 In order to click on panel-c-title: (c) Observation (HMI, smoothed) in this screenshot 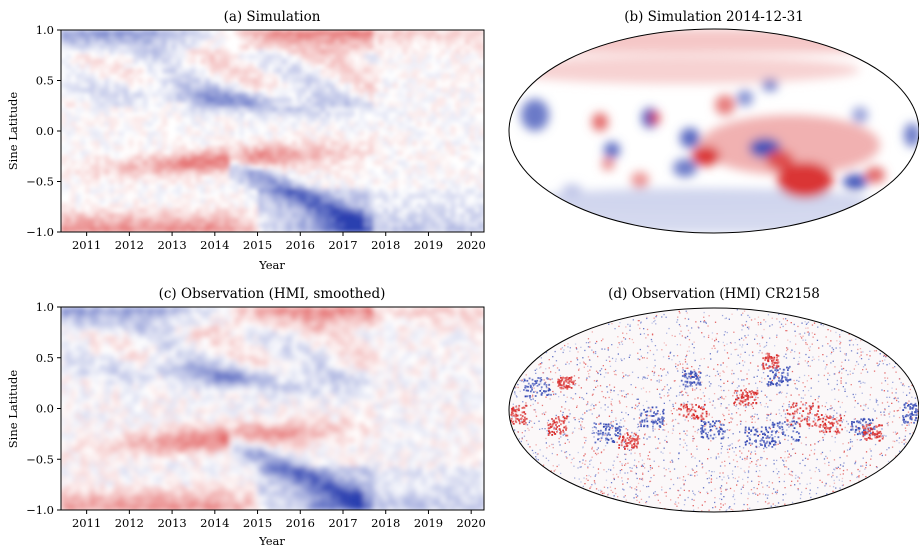, I will do `click(272, 294)`.